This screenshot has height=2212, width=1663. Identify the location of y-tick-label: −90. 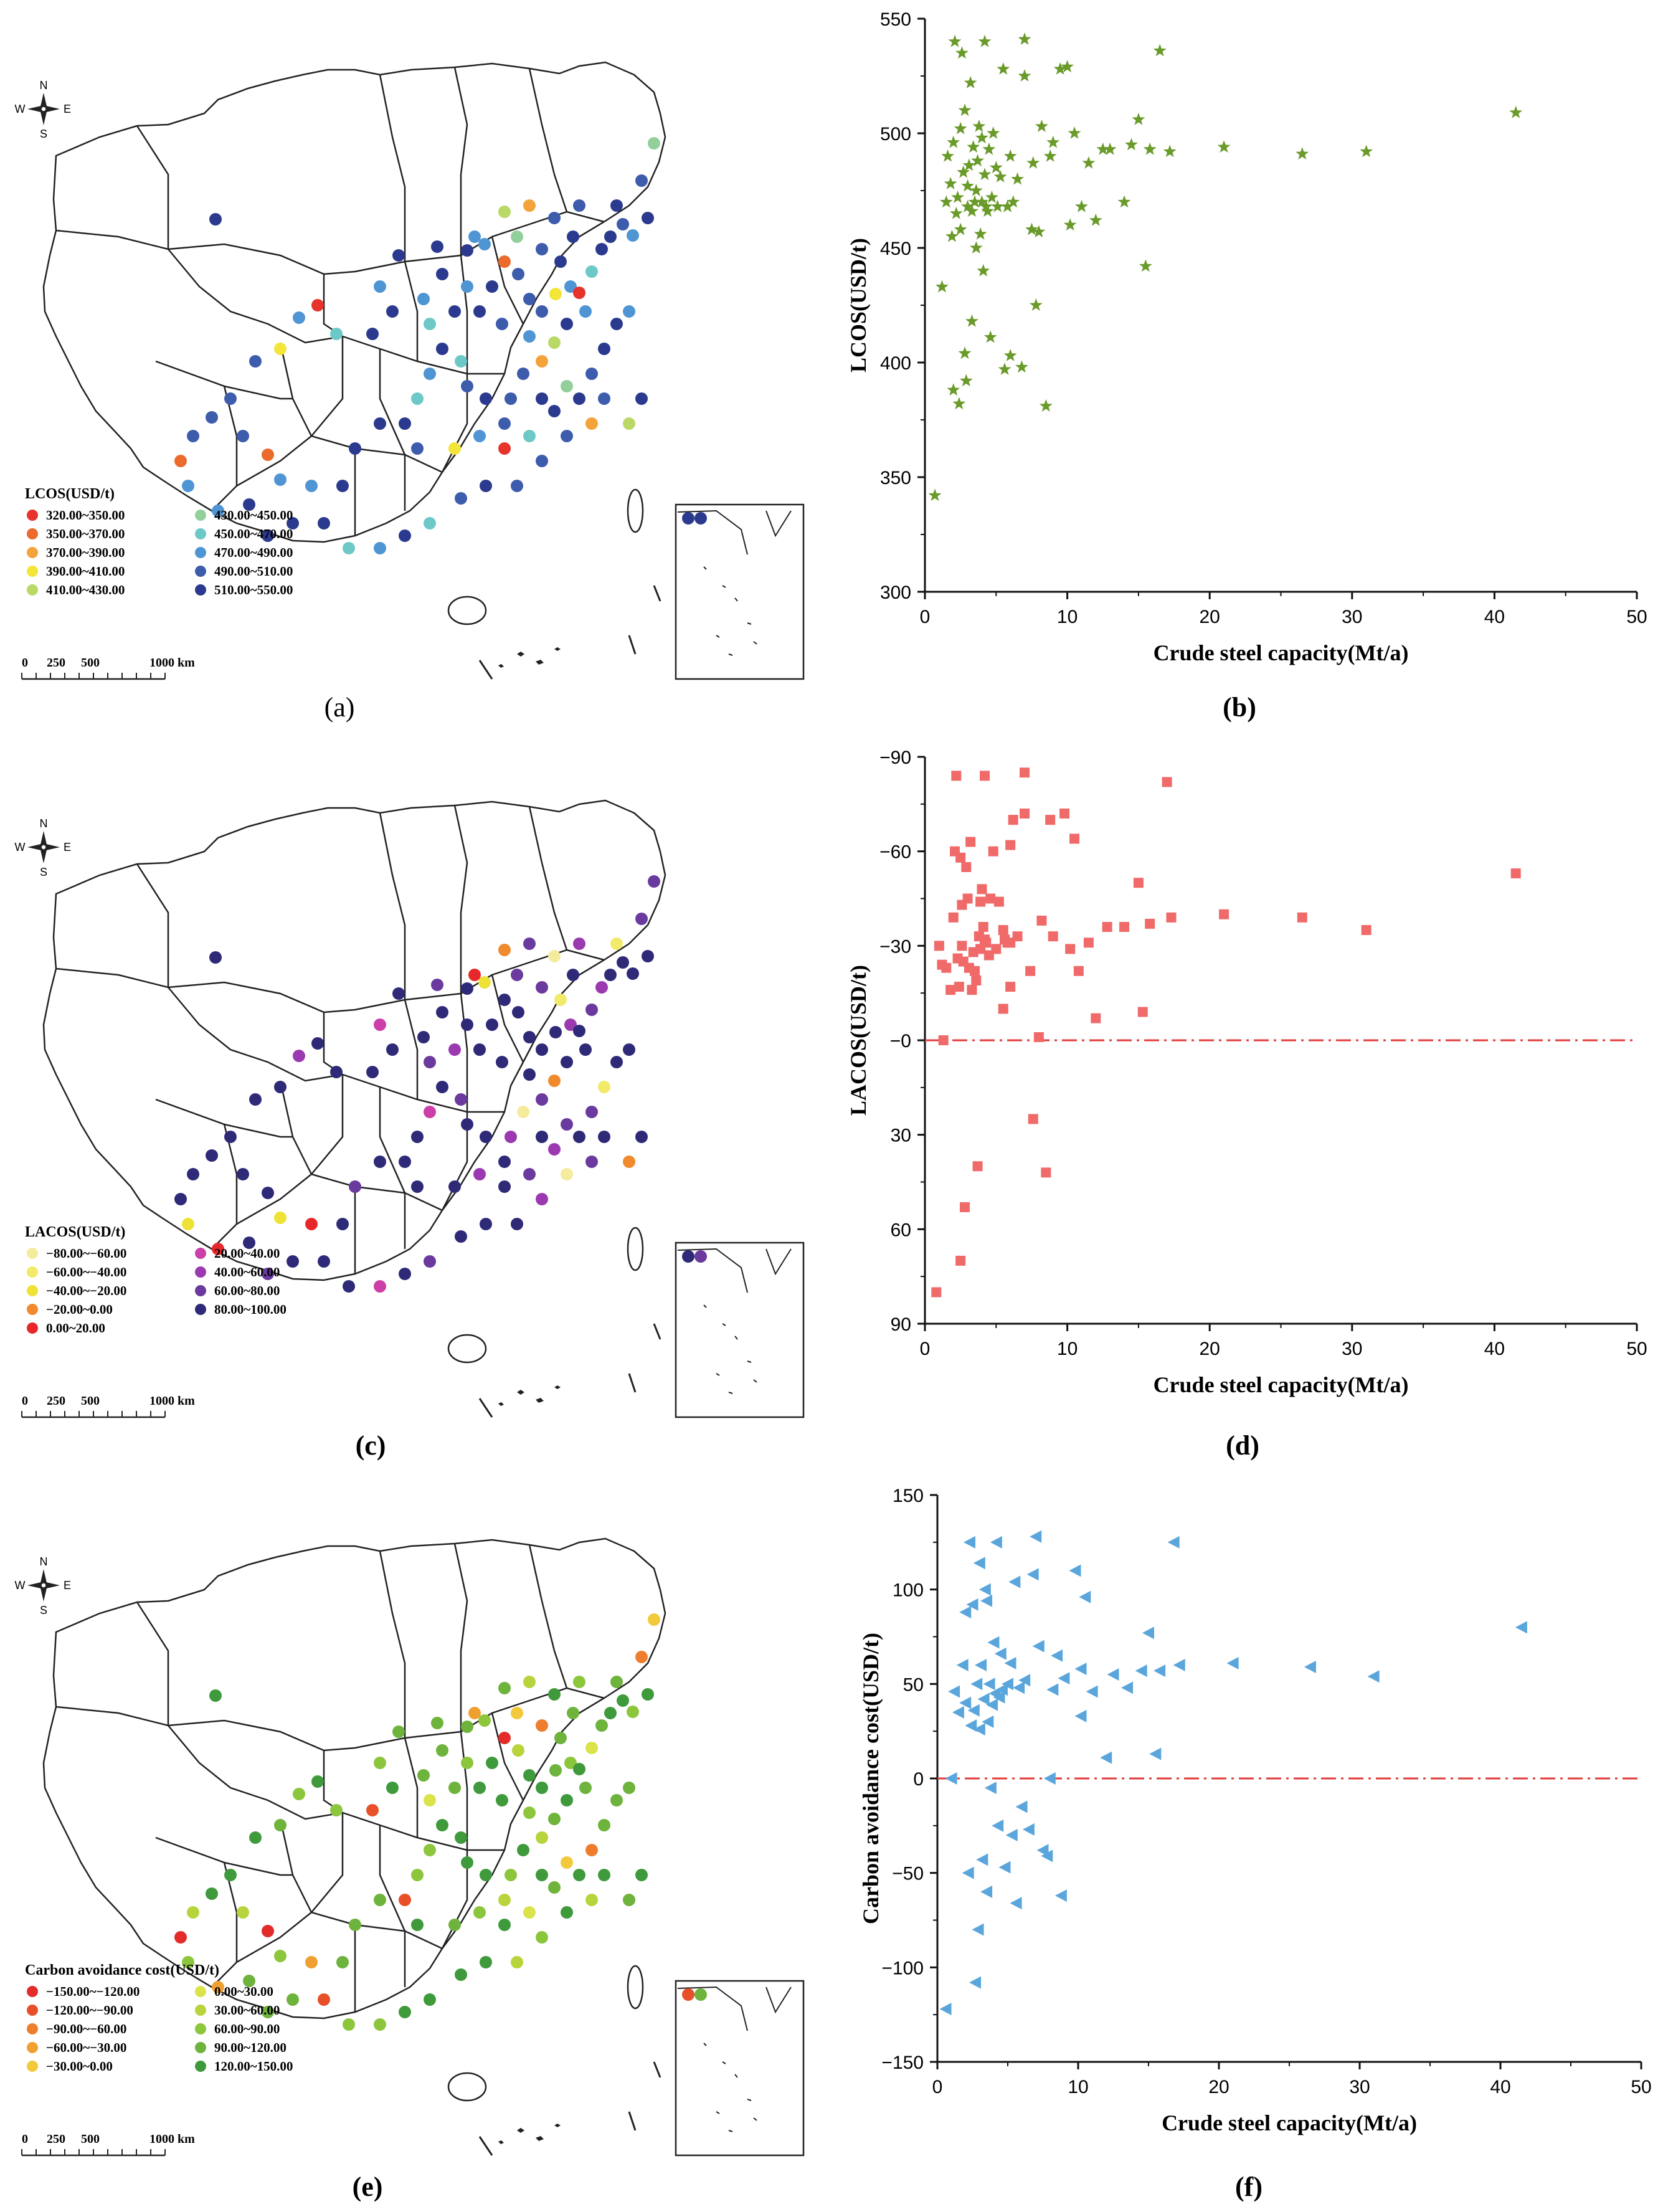
(895, 758).